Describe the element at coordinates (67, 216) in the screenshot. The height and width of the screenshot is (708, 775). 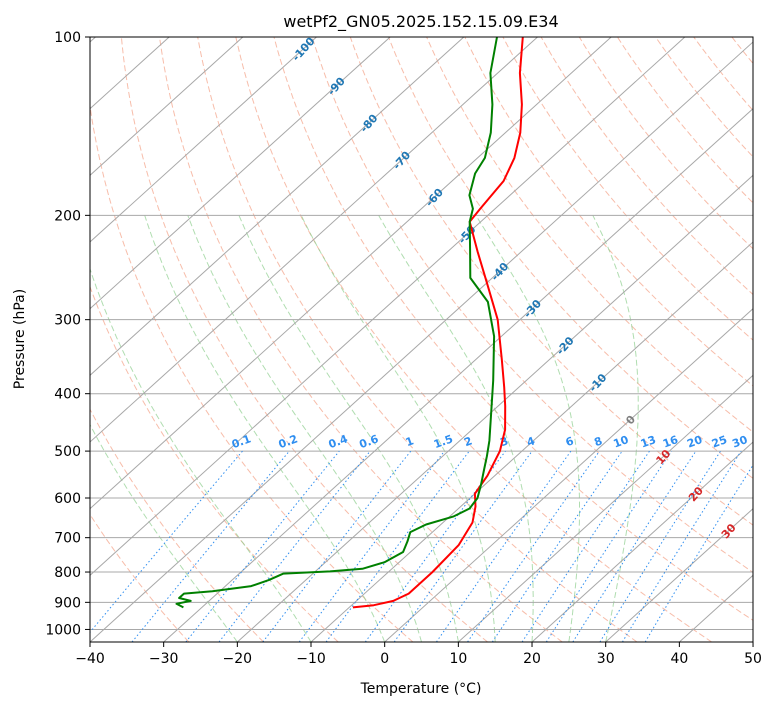
I see `y-tick-label: 200` at that location.